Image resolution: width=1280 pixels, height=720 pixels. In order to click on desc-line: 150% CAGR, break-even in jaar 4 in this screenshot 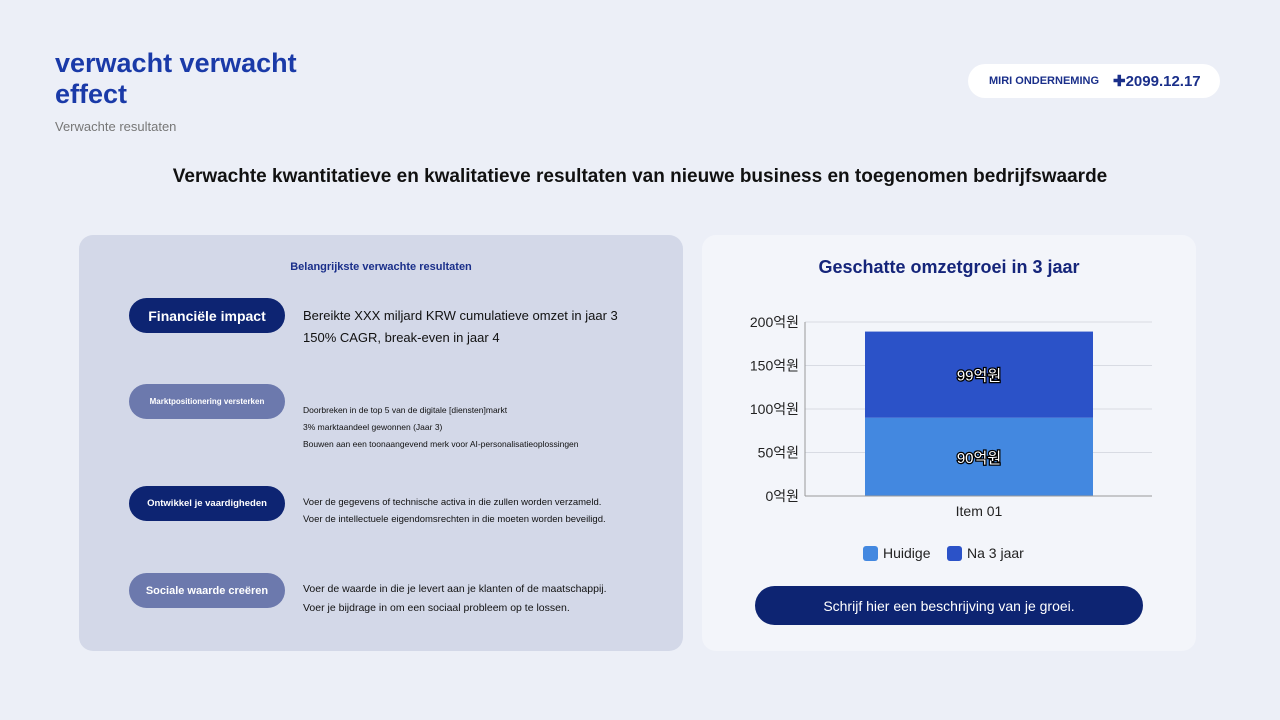, I will do `click(401, 337)`.